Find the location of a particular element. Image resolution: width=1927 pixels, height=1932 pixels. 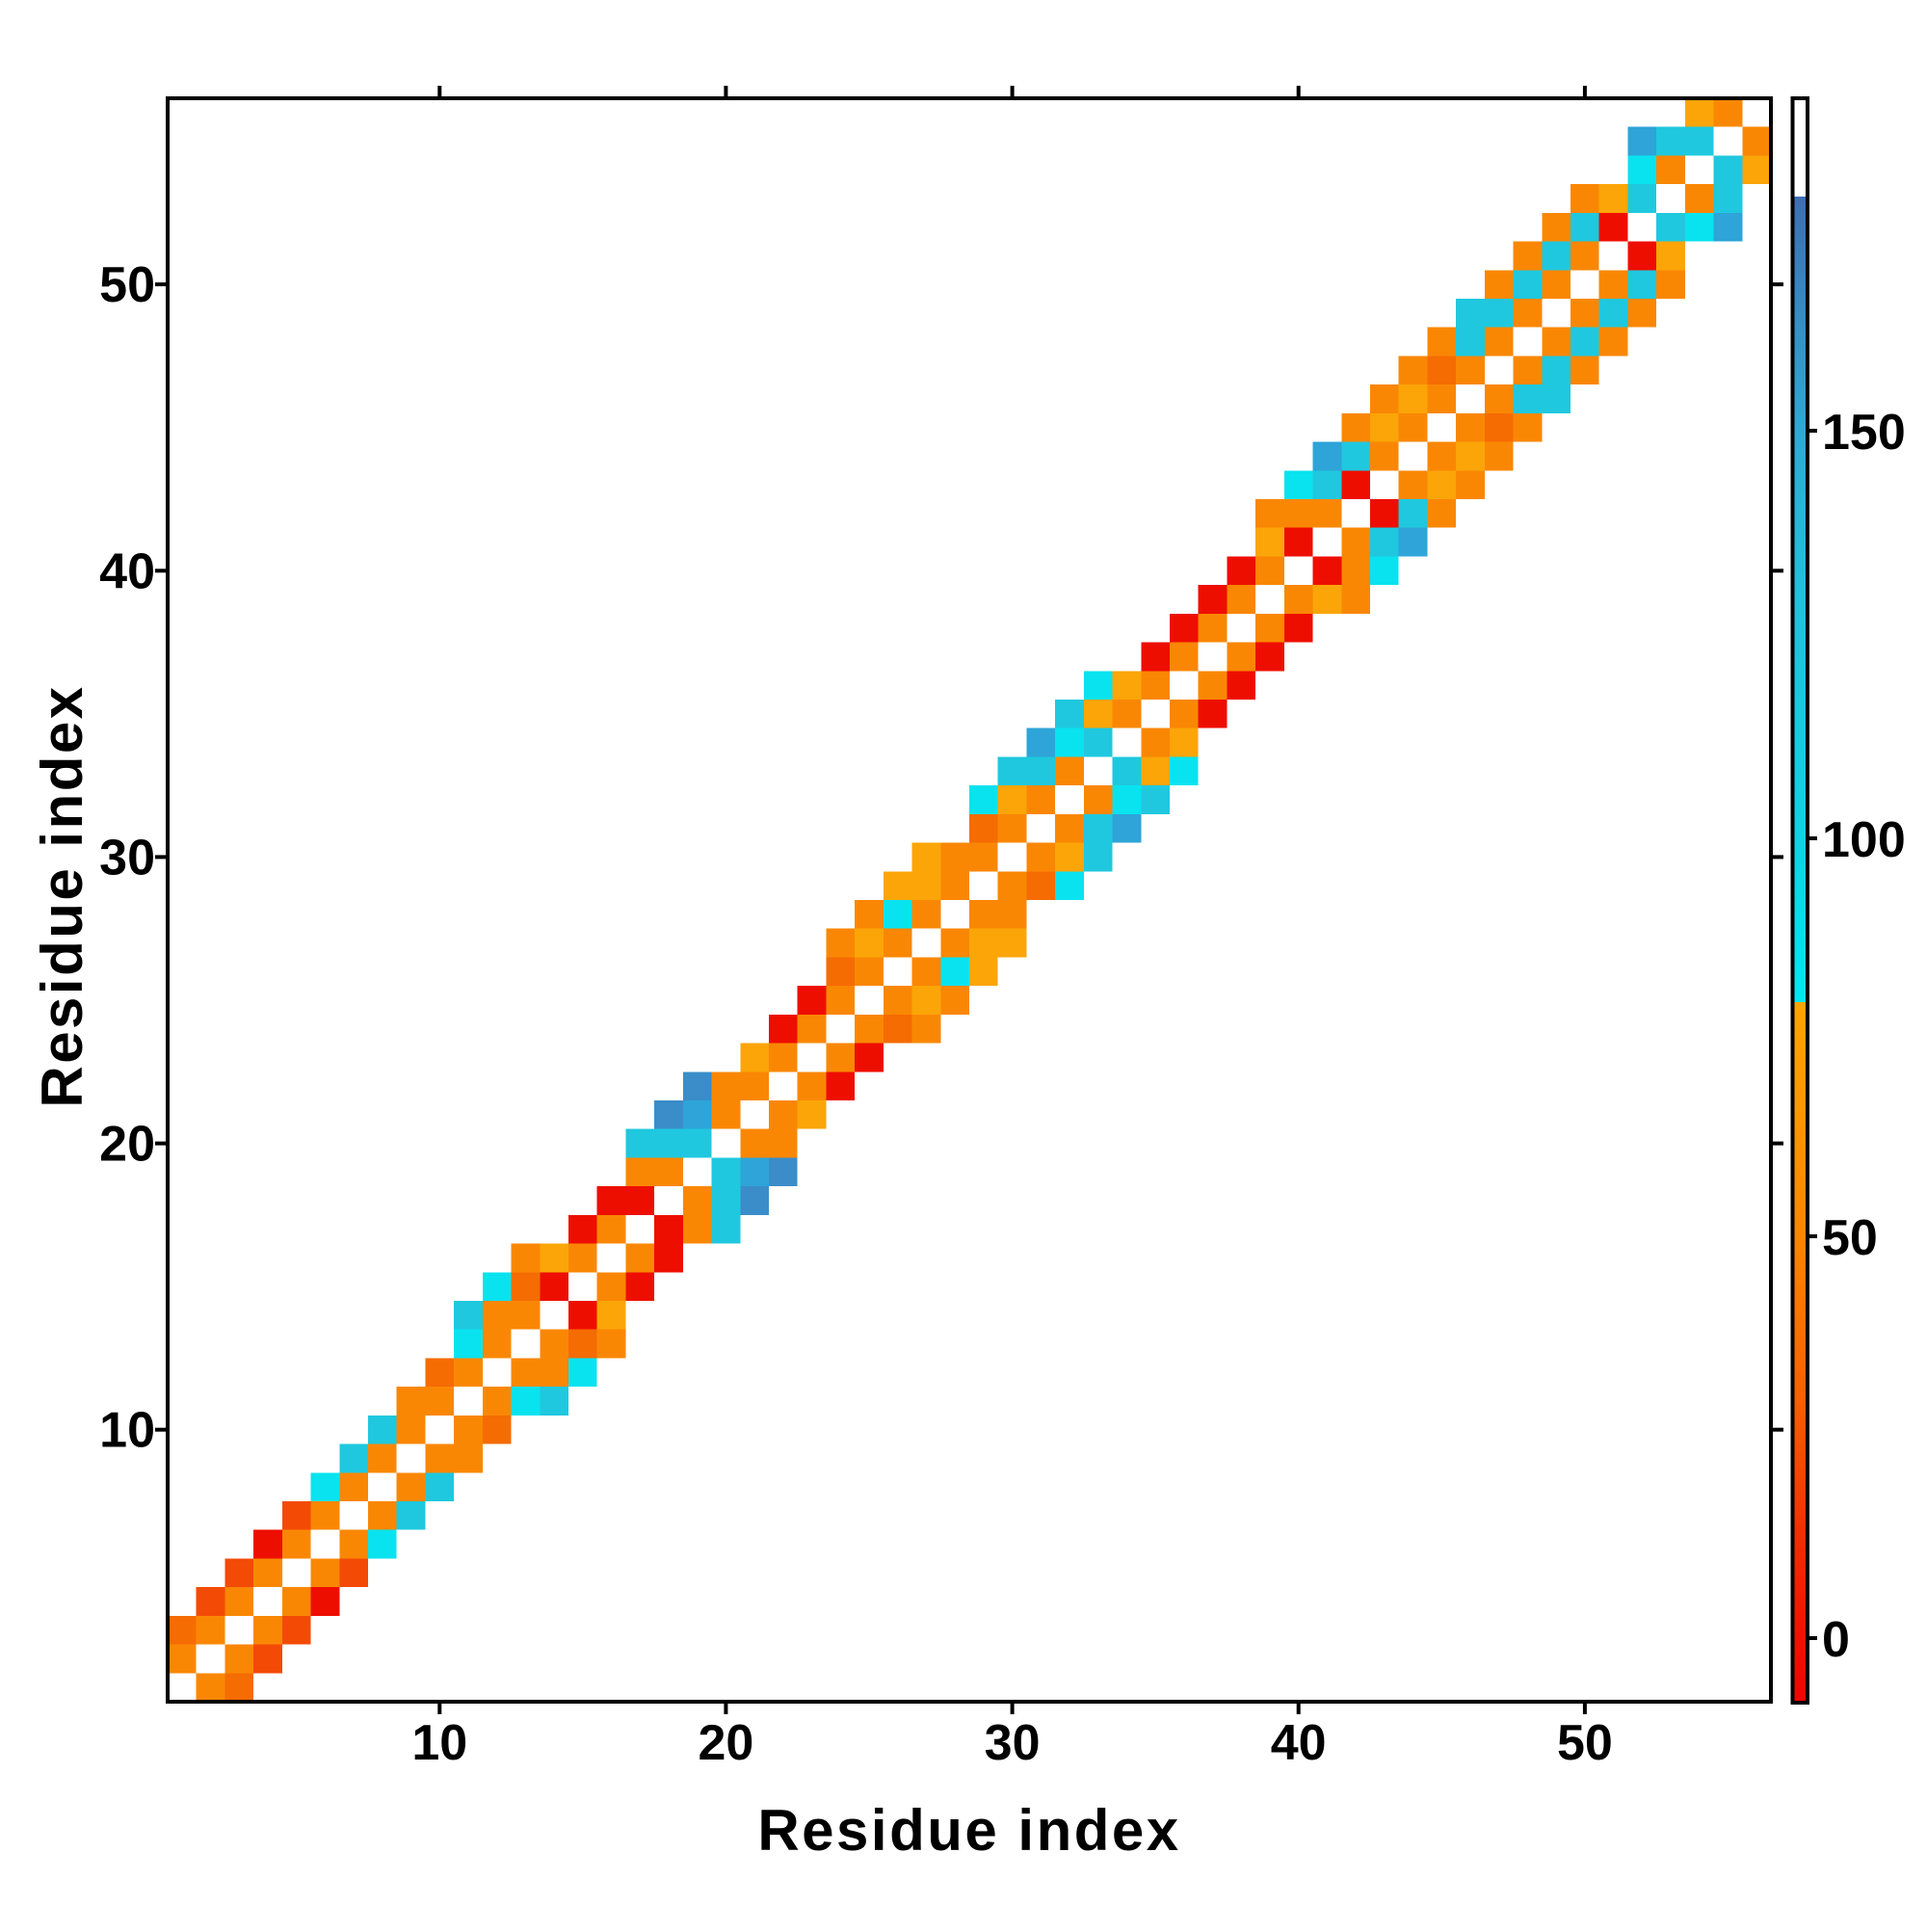

svg-text: 150 is located at coordinates (1864, 433).